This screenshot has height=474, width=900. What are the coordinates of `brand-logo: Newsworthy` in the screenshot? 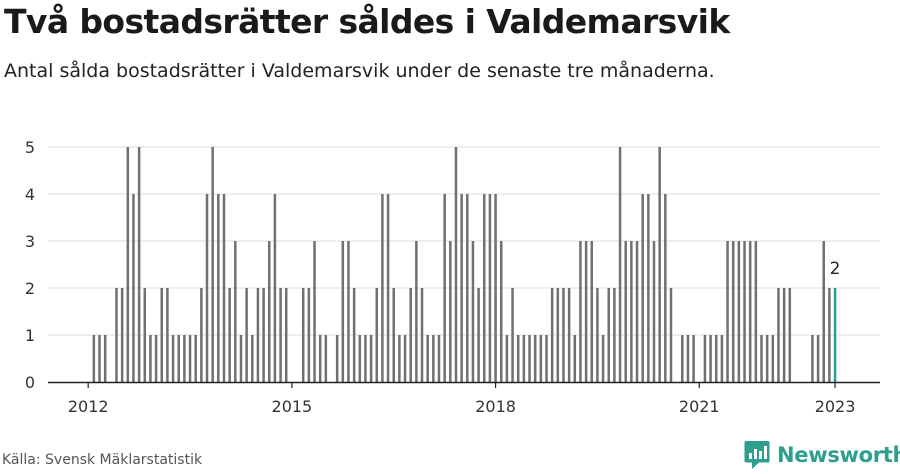 It's located at (822, 455).